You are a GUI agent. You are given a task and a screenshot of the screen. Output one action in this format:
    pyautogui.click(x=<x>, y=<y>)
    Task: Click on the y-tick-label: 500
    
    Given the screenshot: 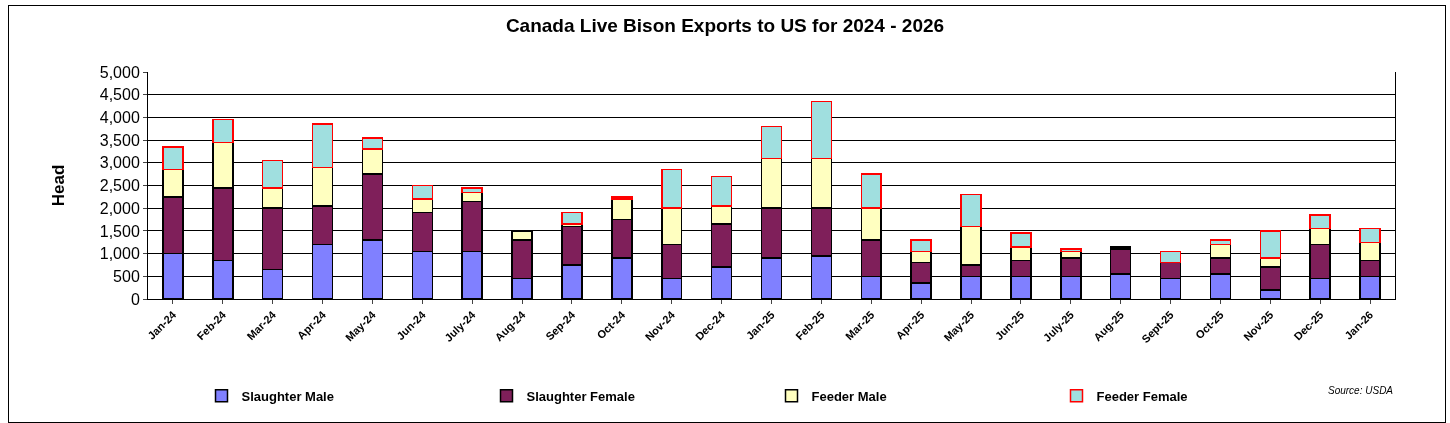 What is the action you would take?
    pyautogui.click(x=126, y=276)
    